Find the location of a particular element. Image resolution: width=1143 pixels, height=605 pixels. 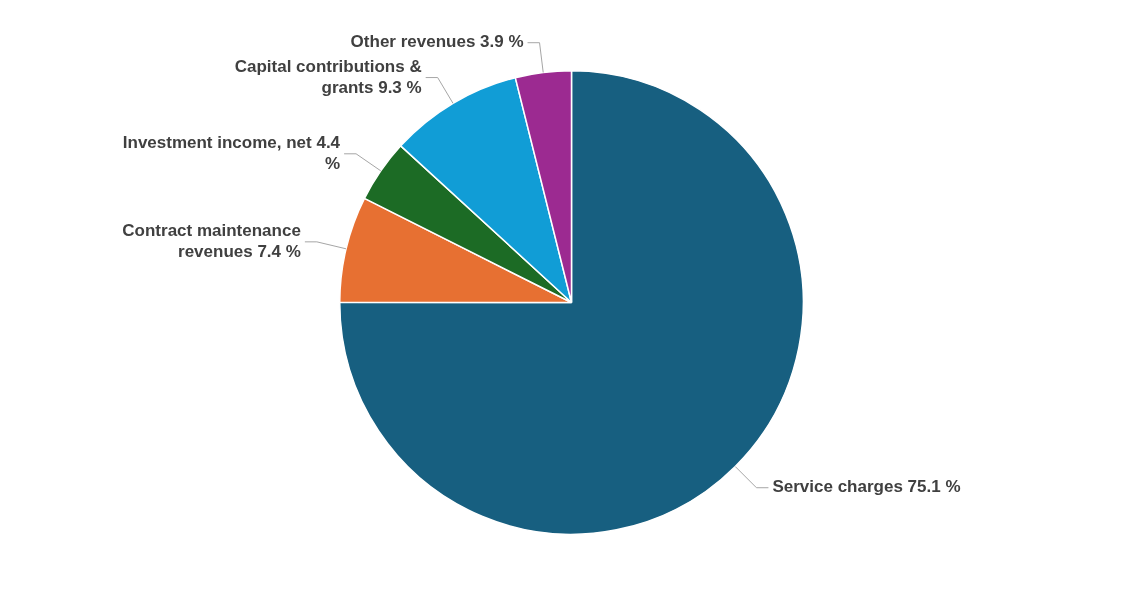

slice-label: Other revenues 3.9 % is located at coordinates (437, 42).